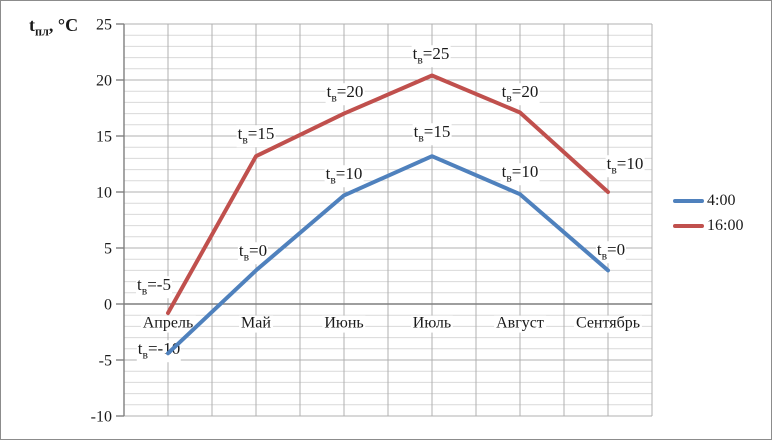 The image size is (772, 440). I want to click on x-category-label: Апрель, so click(168, 323).